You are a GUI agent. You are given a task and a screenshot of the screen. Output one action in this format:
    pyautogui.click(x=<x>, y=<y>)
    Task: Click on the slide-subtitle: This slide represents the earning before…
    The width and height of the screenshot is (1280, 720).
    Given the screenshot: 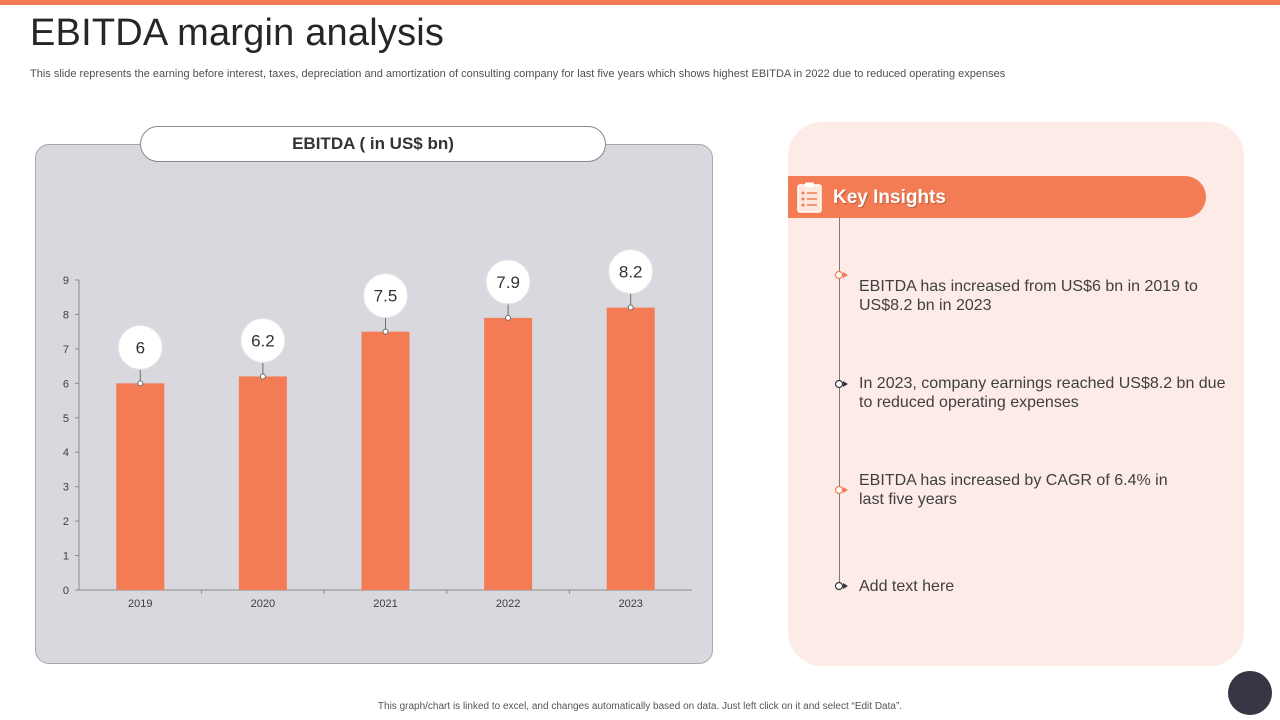 What is the action you would take?
    pyautogui.click(x=518, y=74)
    